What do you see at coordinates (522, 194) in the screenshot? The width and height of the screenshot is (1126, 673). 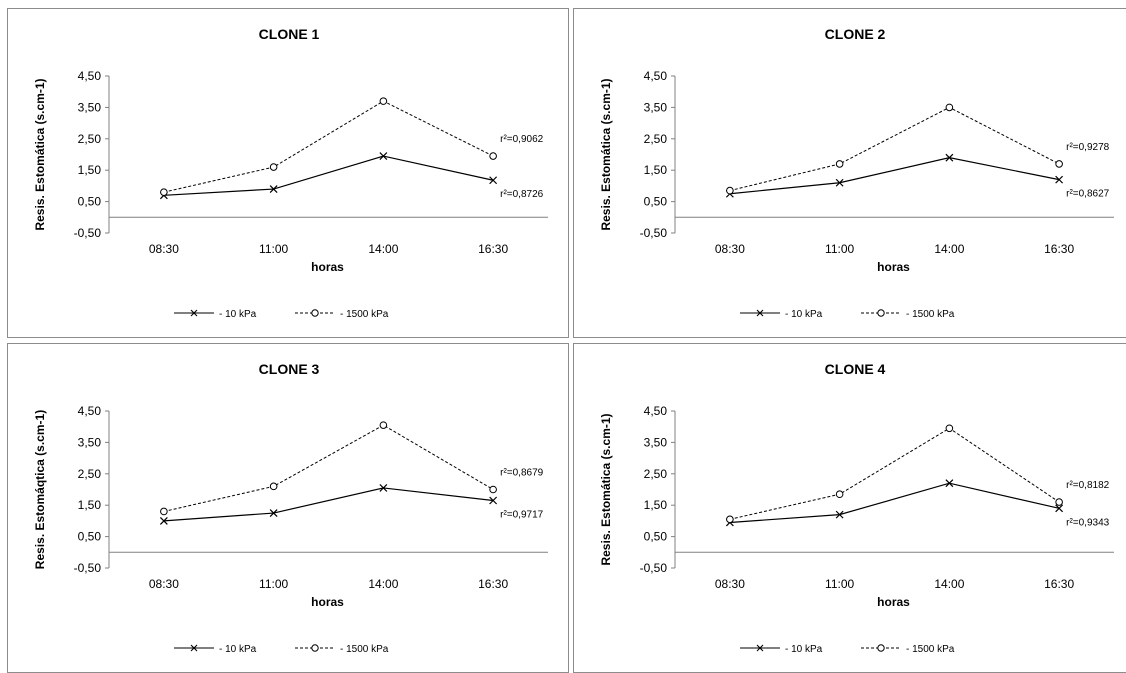 I see `r-squared-label: r²=0,8726` at bounding box center [522, 194].